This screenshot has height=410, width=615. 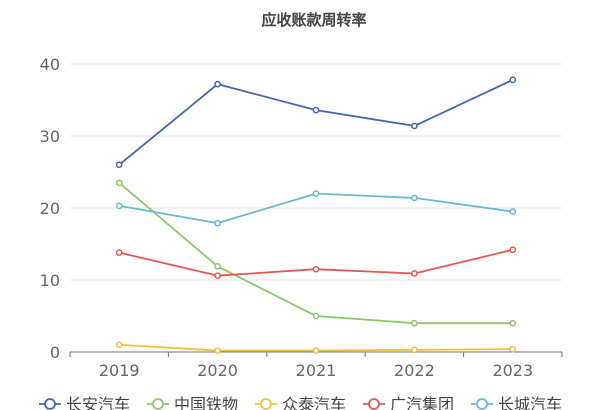 I want to click on x-tick-label: 2023, so click(x=512, y=370).